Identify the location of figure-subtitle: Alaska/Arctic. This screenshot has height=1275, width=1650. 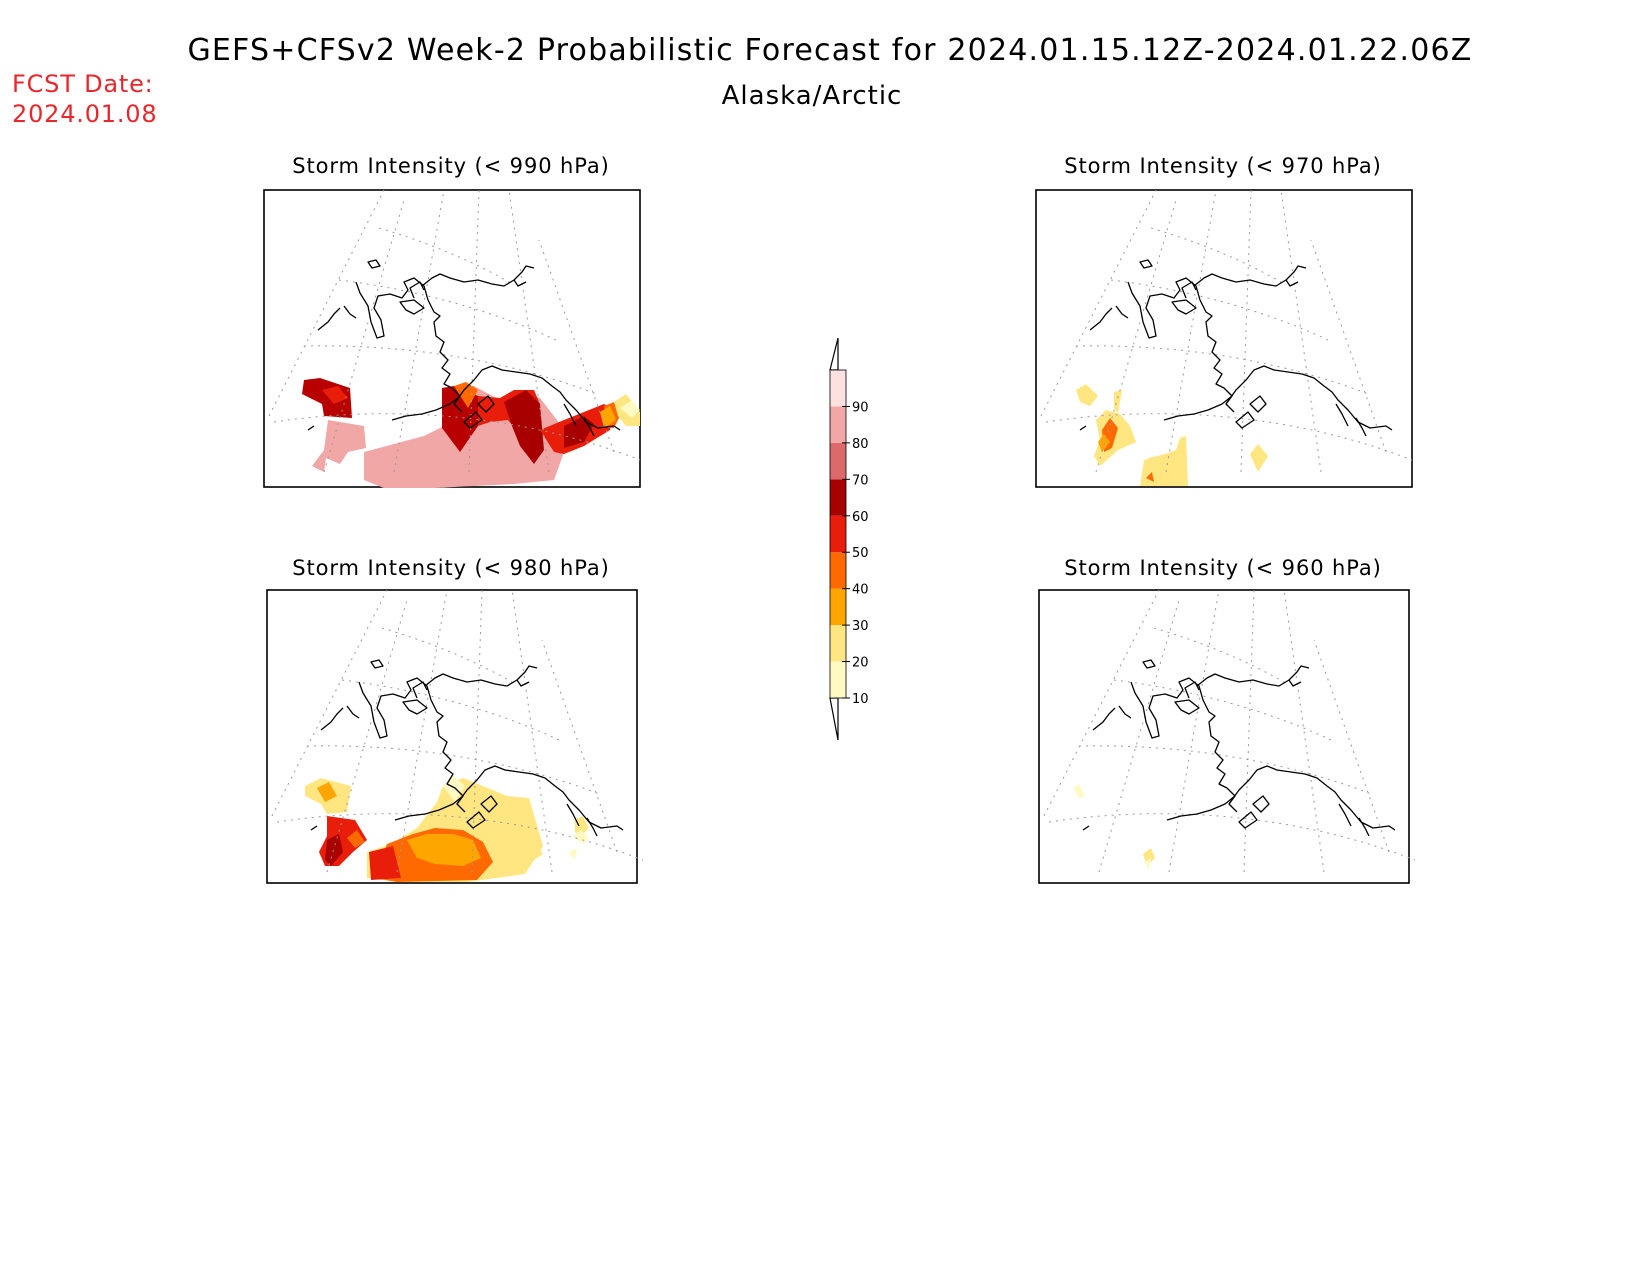
(812, 96).